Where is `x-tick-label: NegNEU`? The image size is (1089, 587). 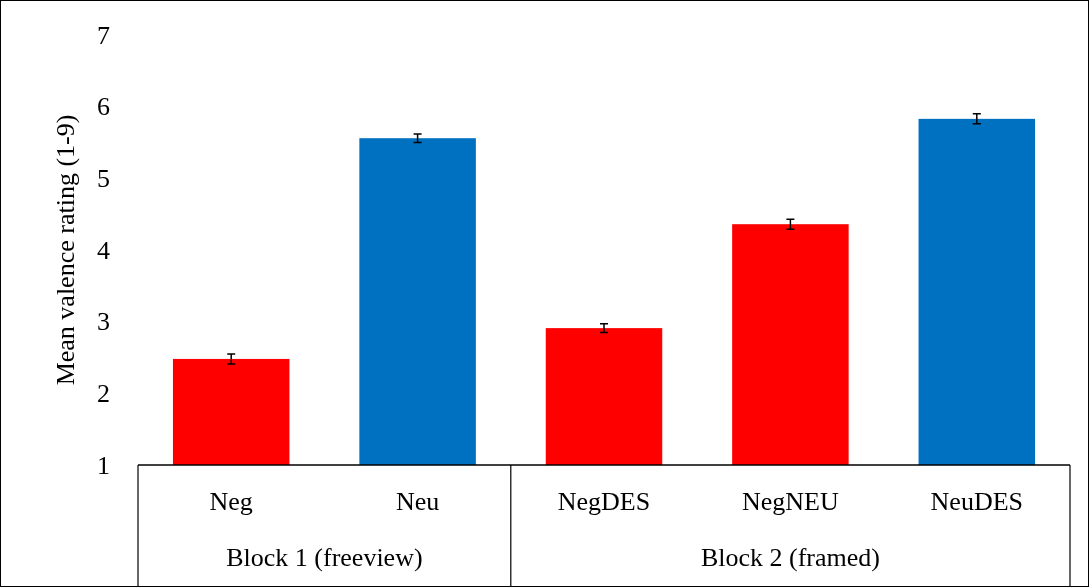
x-tick-label: NegNEU is located at coordinates (790, 501).